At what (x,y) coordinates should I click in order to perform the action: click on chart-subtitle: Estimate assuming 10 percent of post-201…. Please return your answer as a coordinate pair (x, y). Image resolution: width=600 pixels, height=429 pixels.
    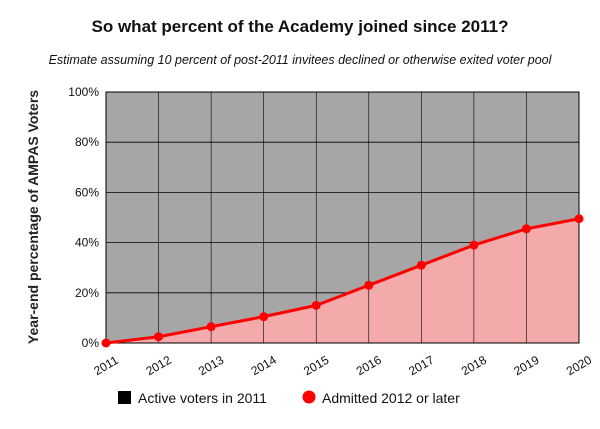
    Looking at the image, I should click on (300, 60).